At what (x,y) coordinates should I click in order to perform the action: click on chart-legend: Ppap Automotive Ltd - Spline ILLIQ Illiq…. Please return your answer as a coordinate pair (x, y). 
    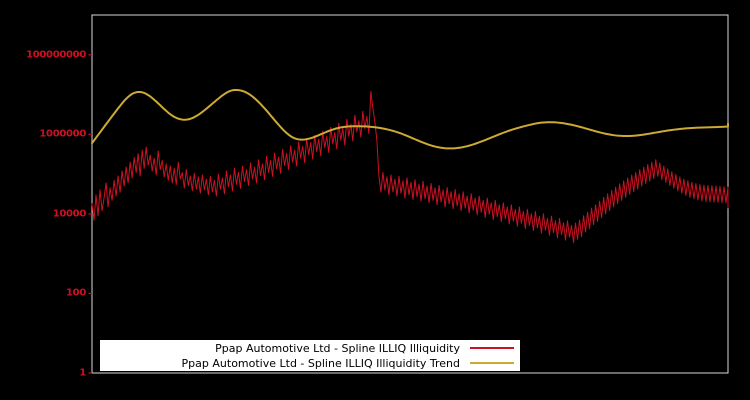
    Looking at the image, I should click on (310, 355).